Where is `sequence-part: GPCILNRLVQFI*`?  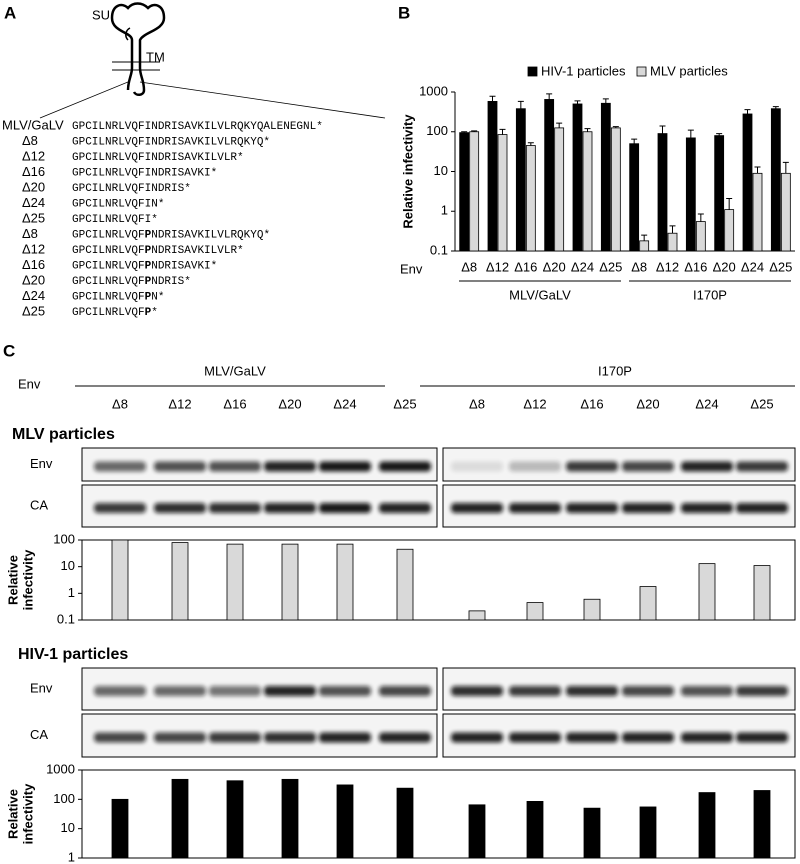
sequence-part: GPCILNRLVQFI* is located at coordinates (115, 220).